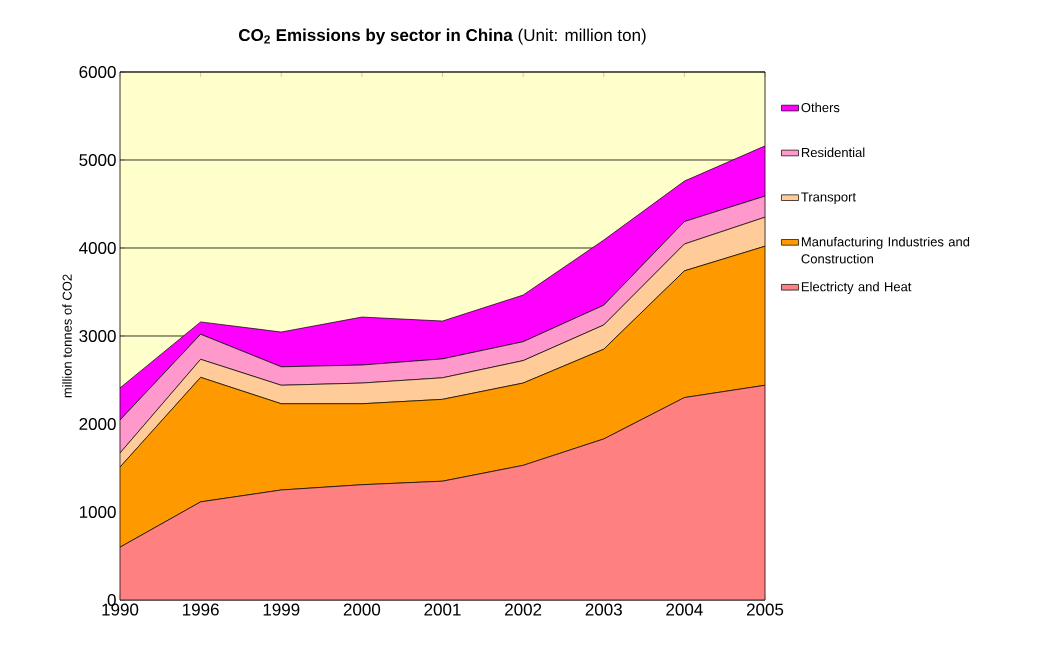 This screenshot has height=655, width=1048. I want to click on x-tick-label: 2000, so click(362, 609).